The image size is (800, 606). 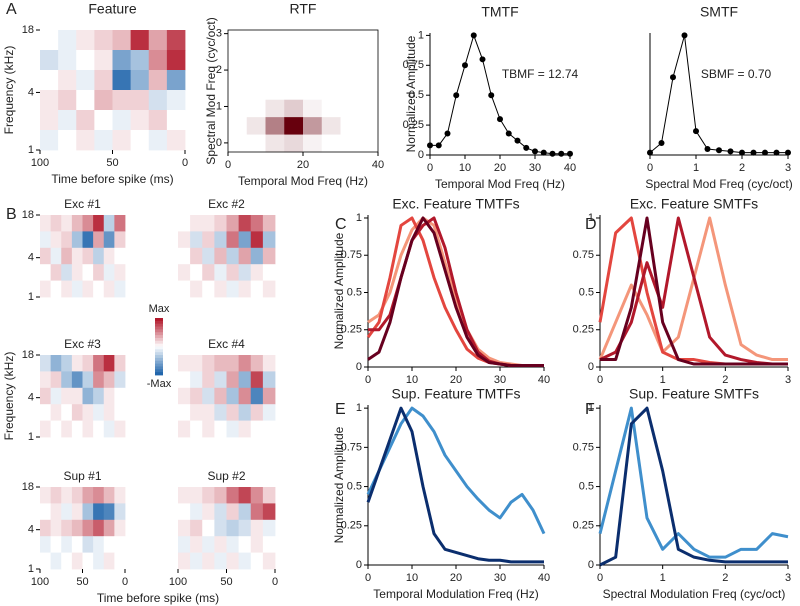 I want to click on chart-title: Sup #1, so click(x=82, y=476).